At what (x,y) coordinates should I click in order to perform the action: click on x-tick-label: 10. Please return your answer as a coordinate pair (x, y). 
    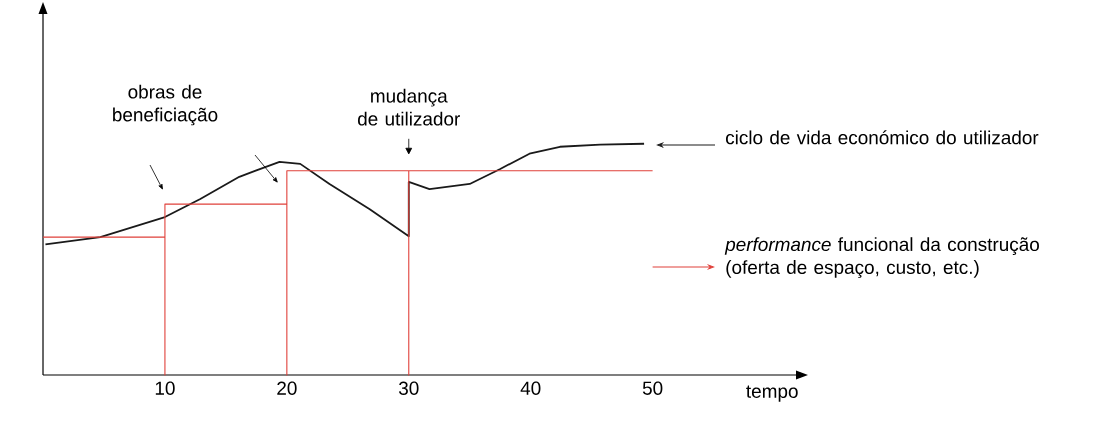
    Looking at the image, I should click on (165, 388).